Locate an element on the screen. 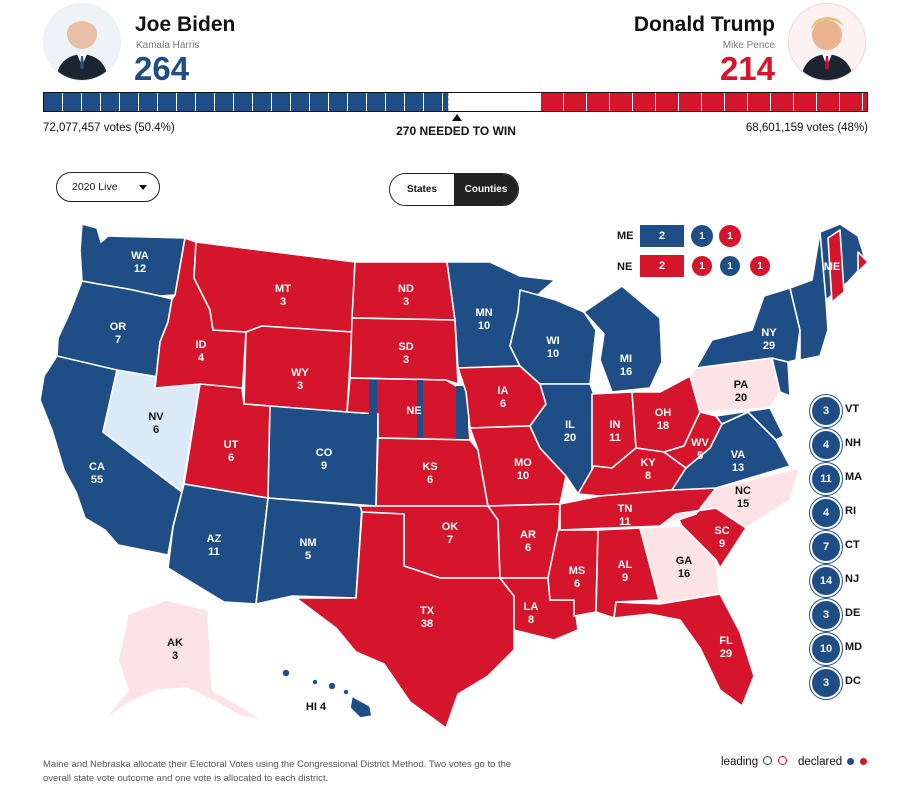 This screenshot has width=912, height=797. state-ev-ak: 3 is located at coordinates (175, 656).